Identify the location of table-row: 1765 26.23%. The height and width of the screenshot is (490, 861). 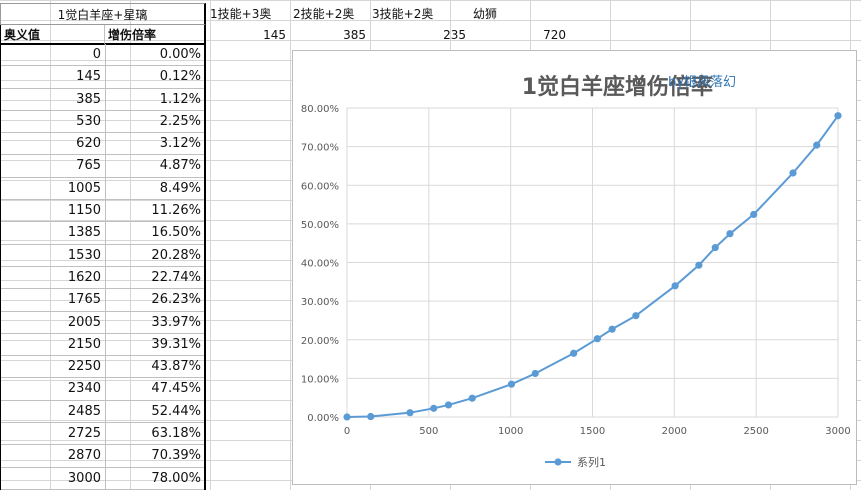
(102, 300).